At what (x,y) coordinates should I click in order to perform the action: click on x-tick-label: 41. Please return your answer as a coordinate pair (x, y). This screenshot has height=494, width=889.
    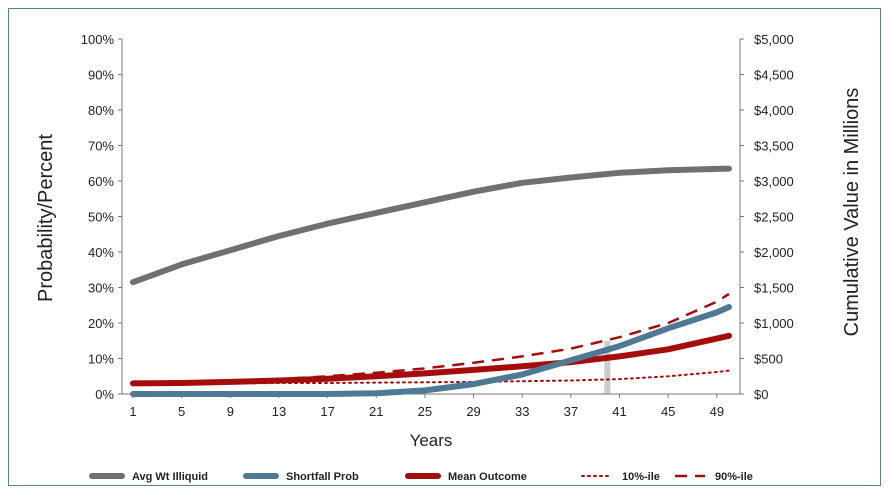
    Looking at the image, I should click on (619, 411).